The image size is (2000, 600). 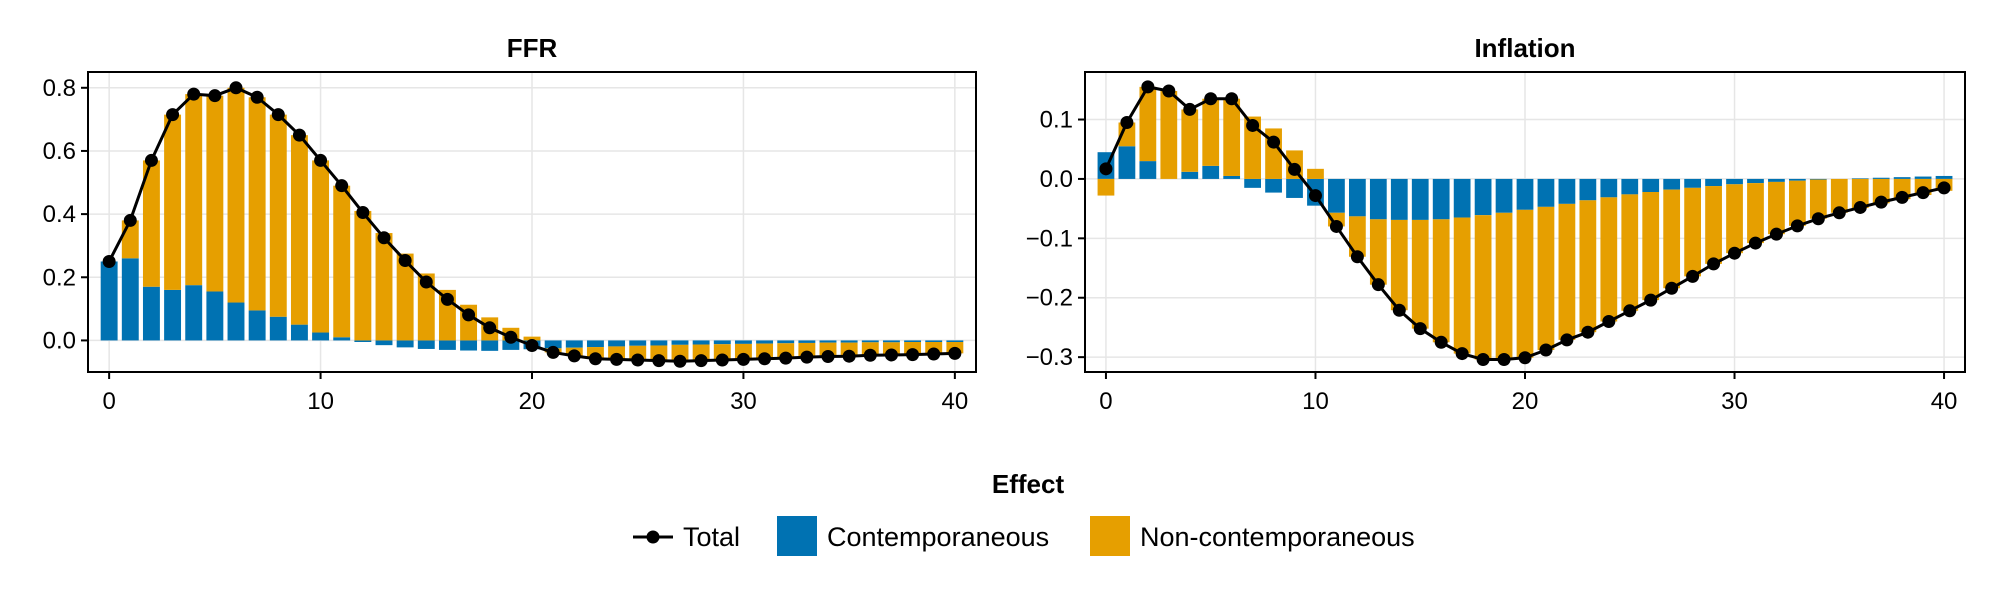 I want to click on x-tick-label-inflation: 20, so click(x=1525, y=401).